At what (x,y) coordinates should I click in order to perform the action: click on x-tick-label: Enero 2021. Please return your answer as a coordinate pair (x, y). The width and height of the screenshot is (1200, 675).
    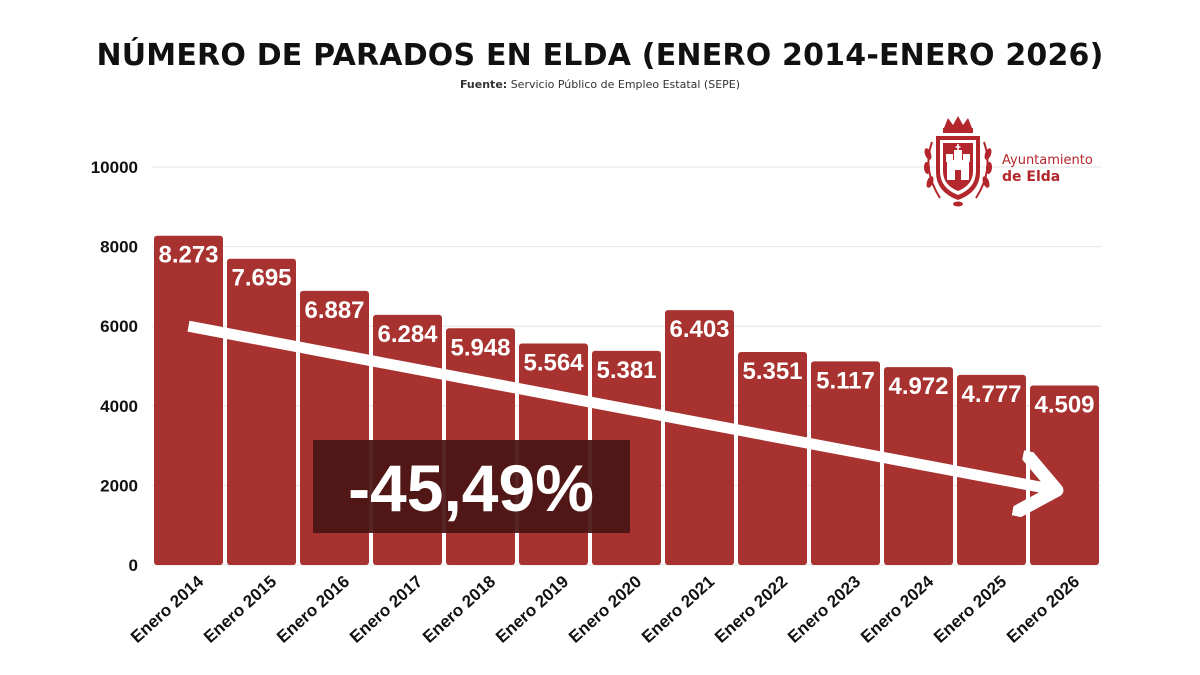
    Looking at the image, I should click on (678, 609).